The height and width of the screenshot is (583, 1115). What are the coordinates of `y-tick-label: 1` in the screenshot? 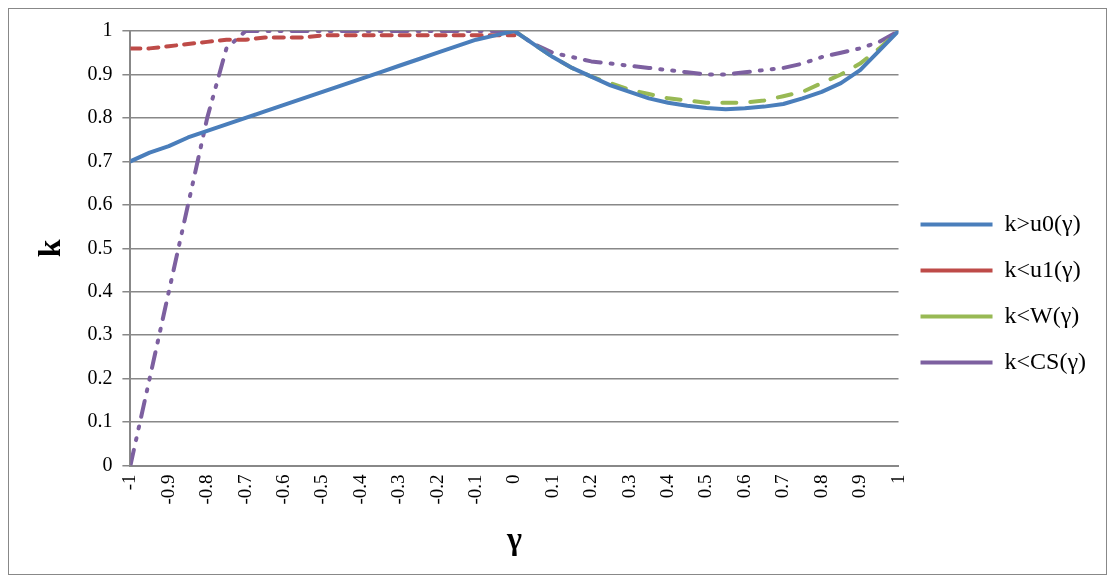 It's located at (107, 29).